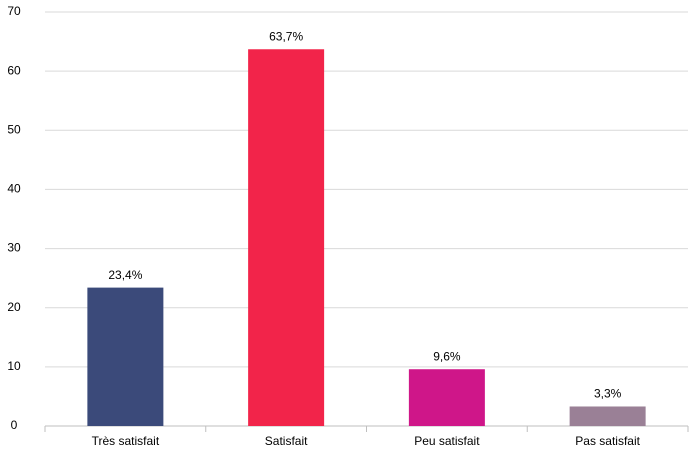 The image size is (700, 467). I want to click on x-tick-label: Très satisfait, so click(126, 441).